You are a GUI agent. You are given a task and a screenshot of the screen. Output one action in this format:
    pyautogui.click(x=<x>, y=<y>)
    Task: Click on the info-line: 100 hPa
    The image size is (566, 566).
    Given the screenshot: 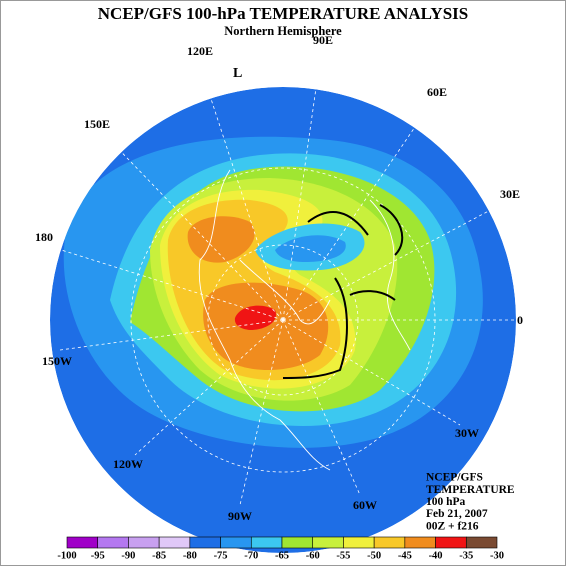 What is the action you would take?
    pyautogui.click(x=446, y=502)
    